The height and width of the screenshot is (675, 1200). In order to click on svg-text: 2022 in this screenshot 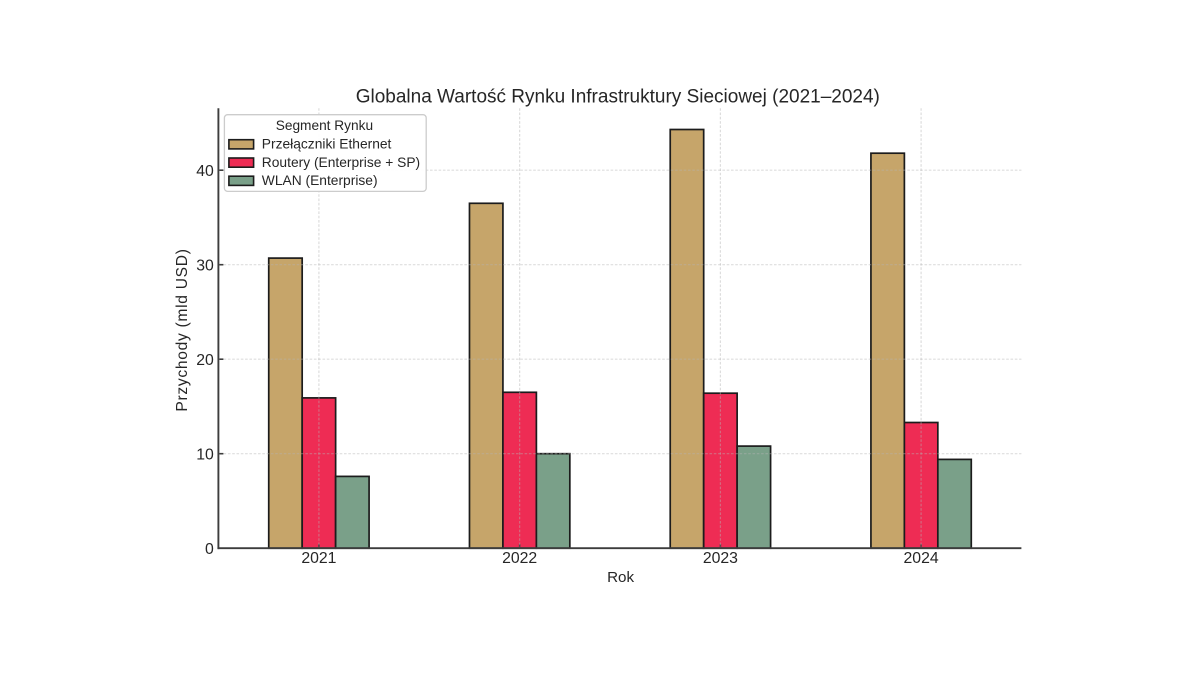, I will do `click(519, 558)`.